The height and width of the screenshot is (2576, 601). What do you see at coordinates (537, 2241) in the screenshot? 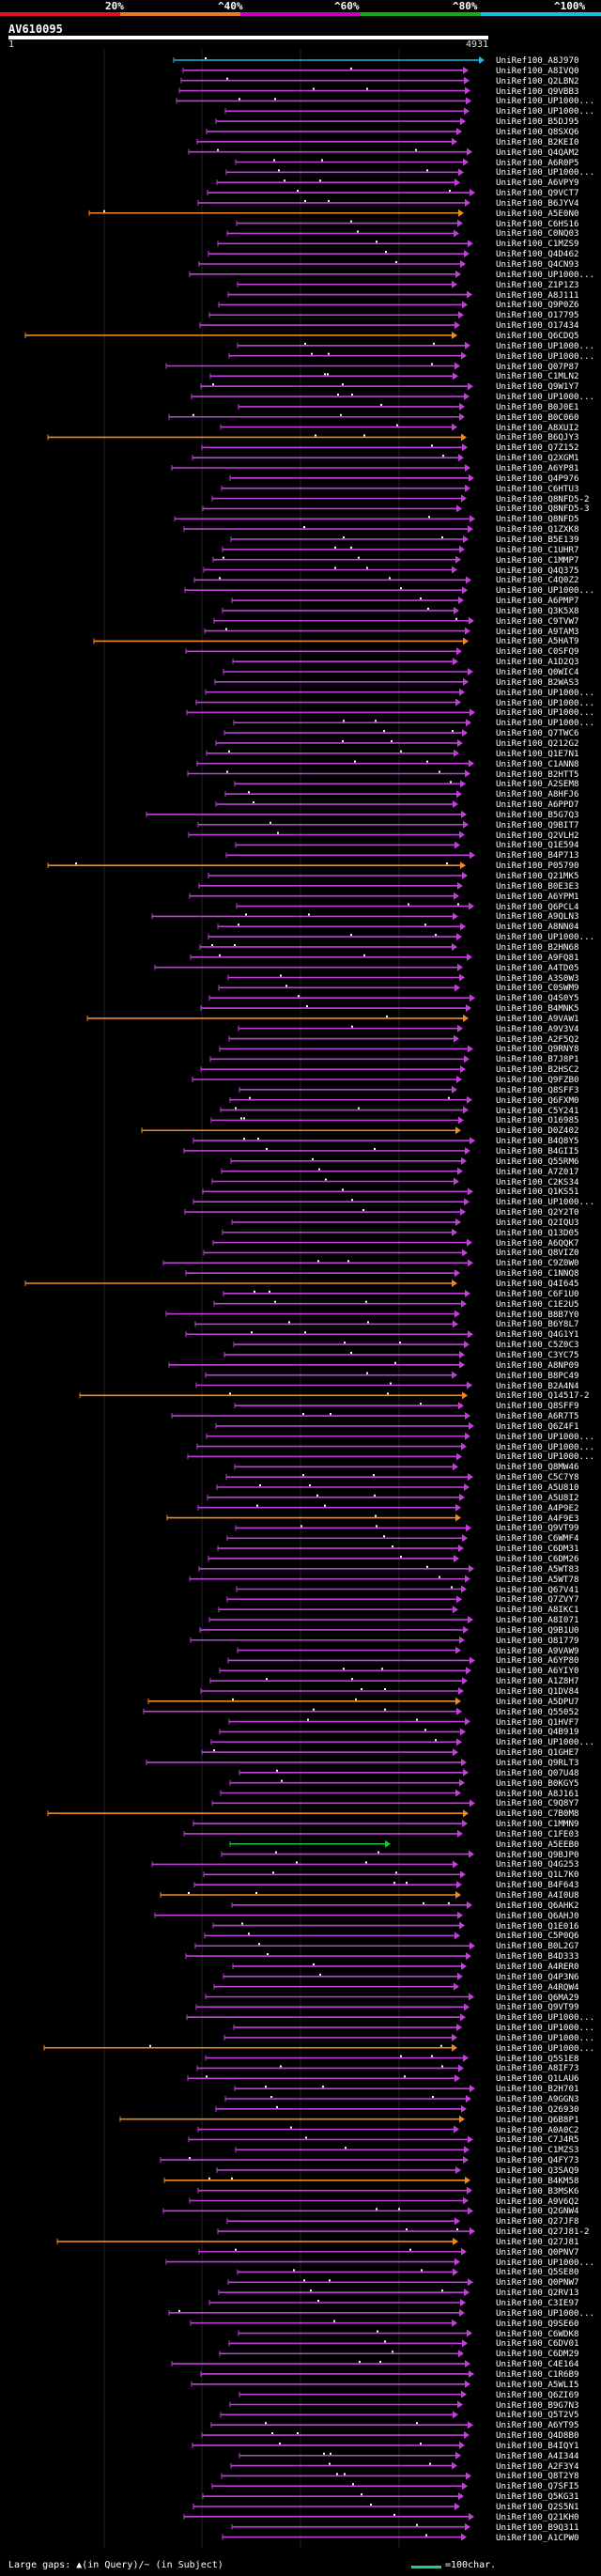
I see `hit-label: UniRef100_Q27J81` at bounding box center [537, 2241].